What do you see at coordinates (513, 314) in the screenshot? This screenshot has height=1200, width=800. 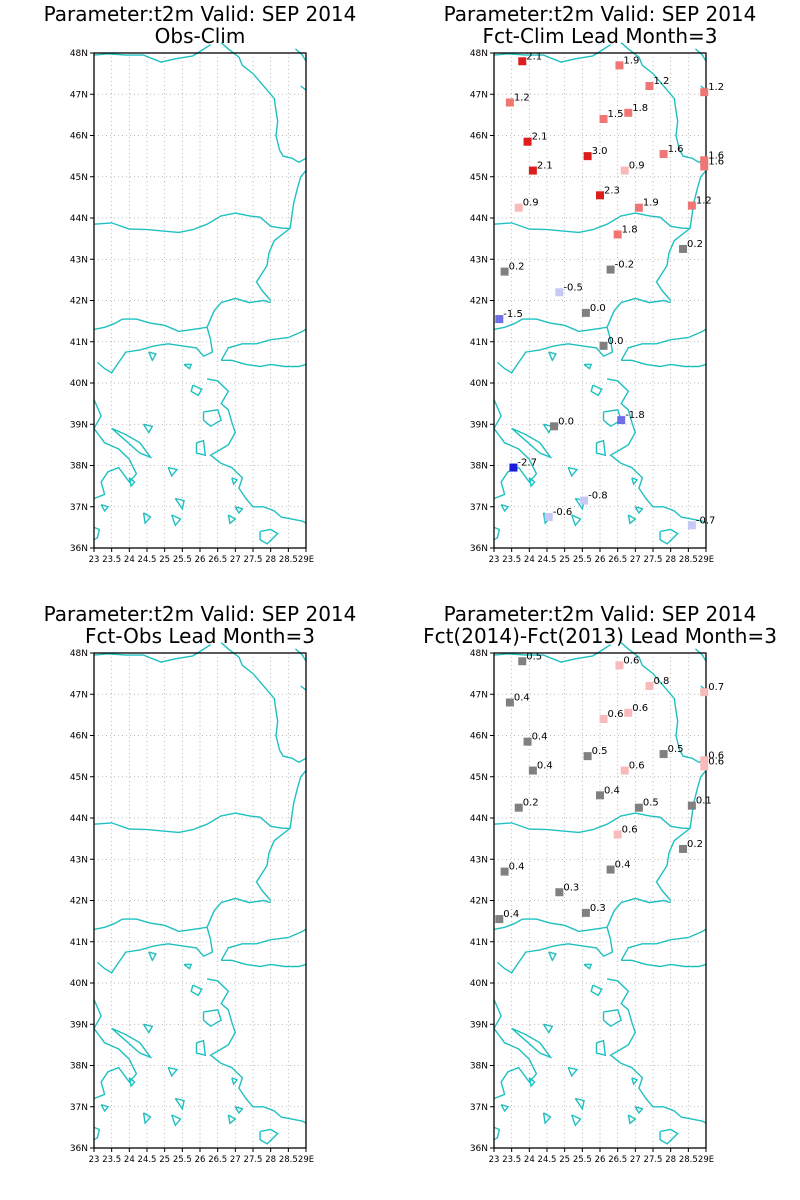 I see `station-value-label: -1.5` at bounding box center [513, 314].